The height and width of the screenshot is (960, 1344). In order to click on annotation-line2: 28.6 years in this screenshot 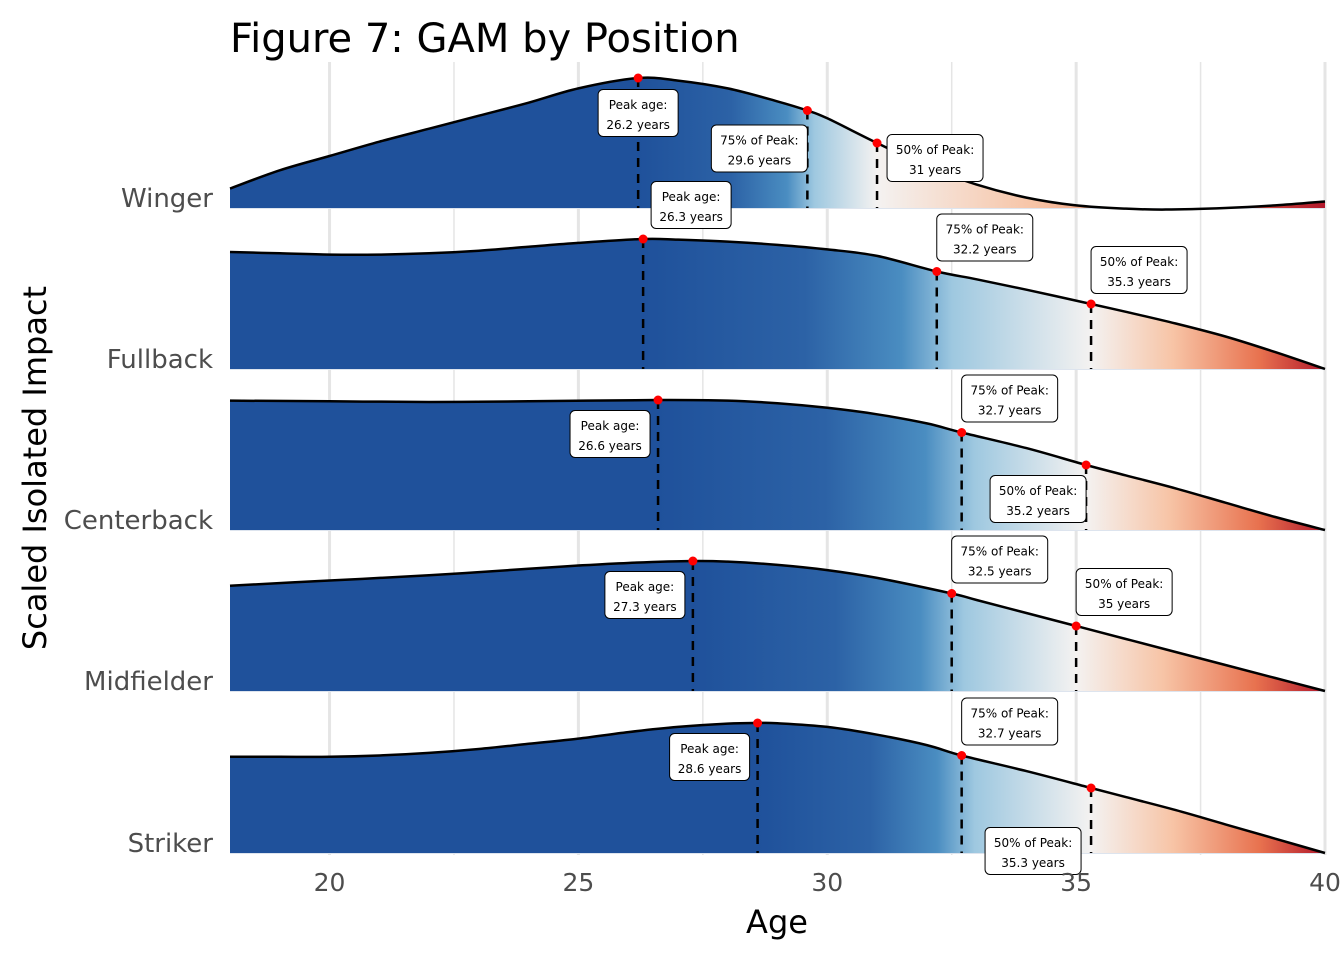, I will do `click(710, 769)`.